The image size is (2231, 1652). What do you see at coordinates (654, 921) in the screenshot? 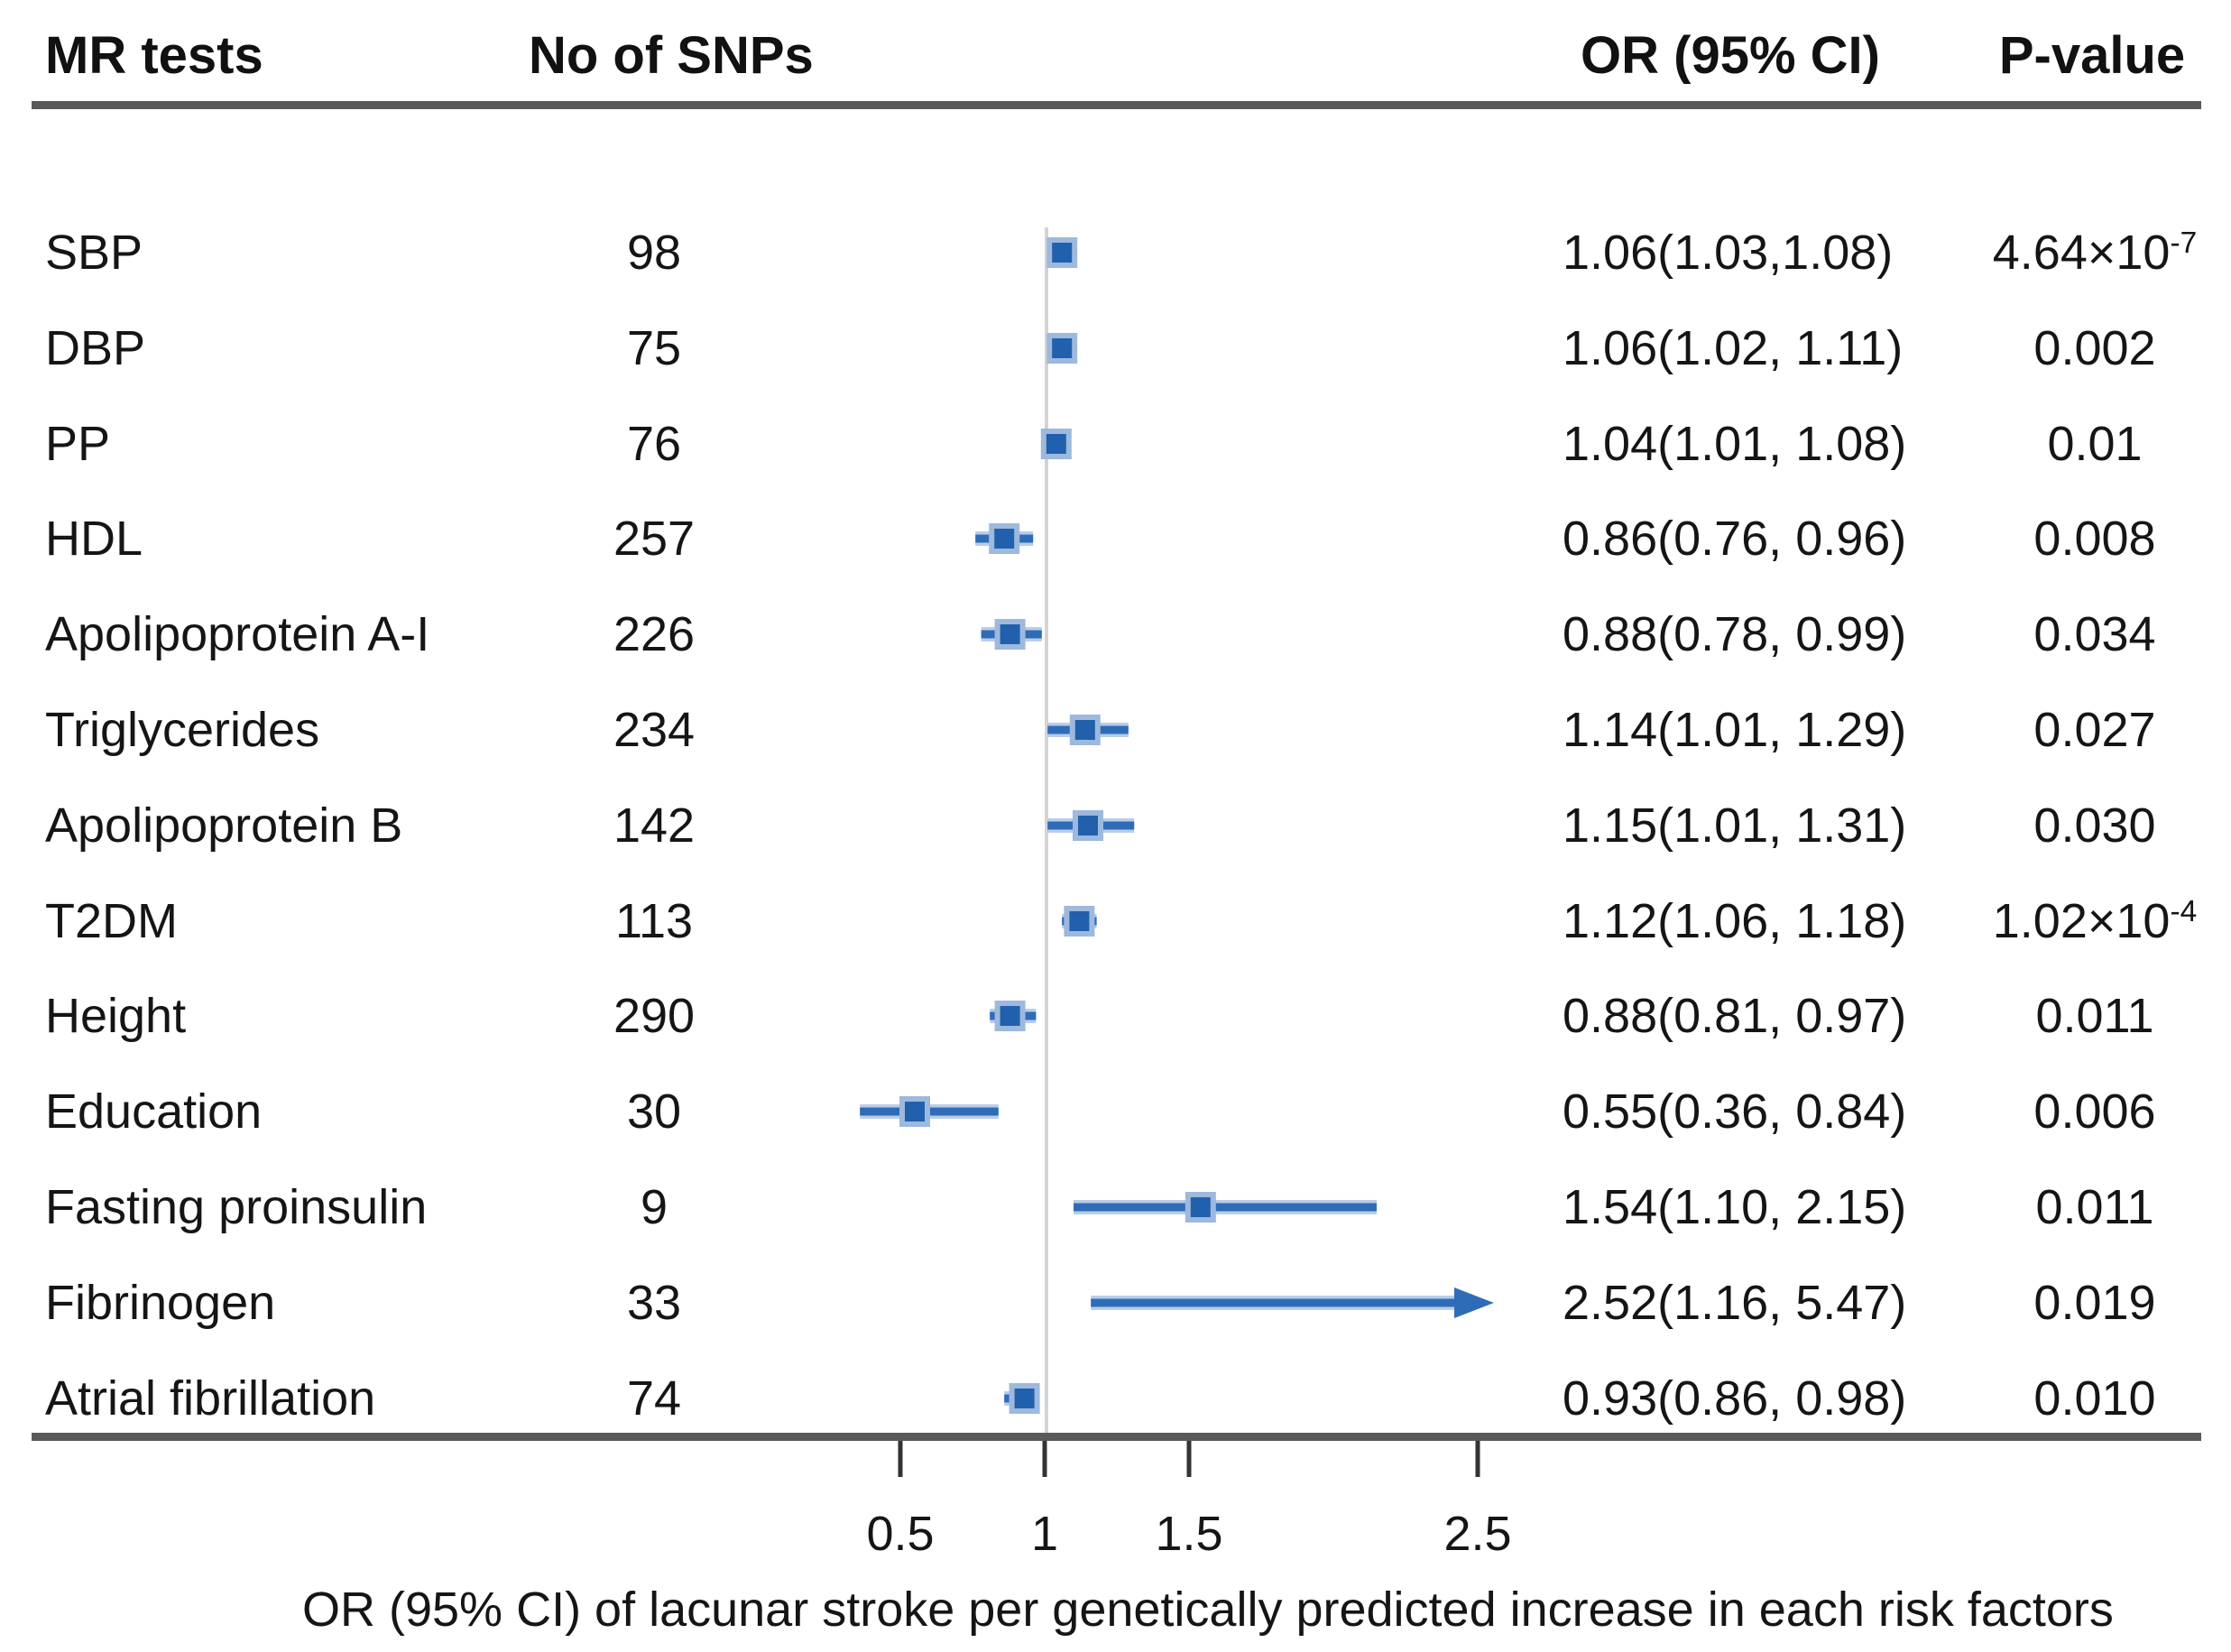
I see `row-snp-count: 113` at bounding box center [654, 921].